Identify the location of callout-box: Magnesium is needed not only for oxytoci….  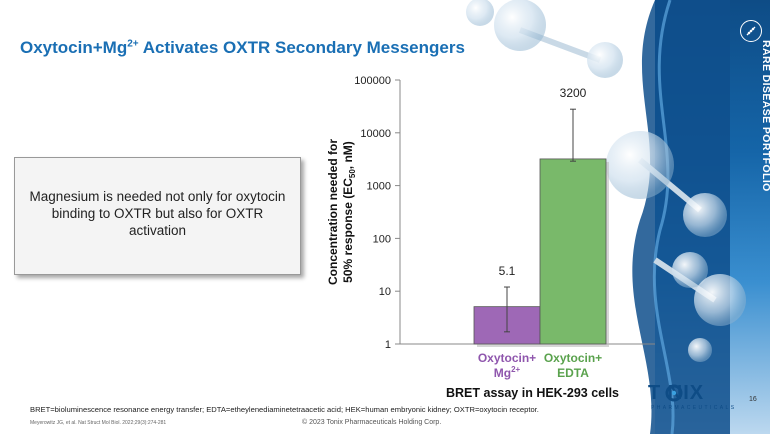
(157, 216).